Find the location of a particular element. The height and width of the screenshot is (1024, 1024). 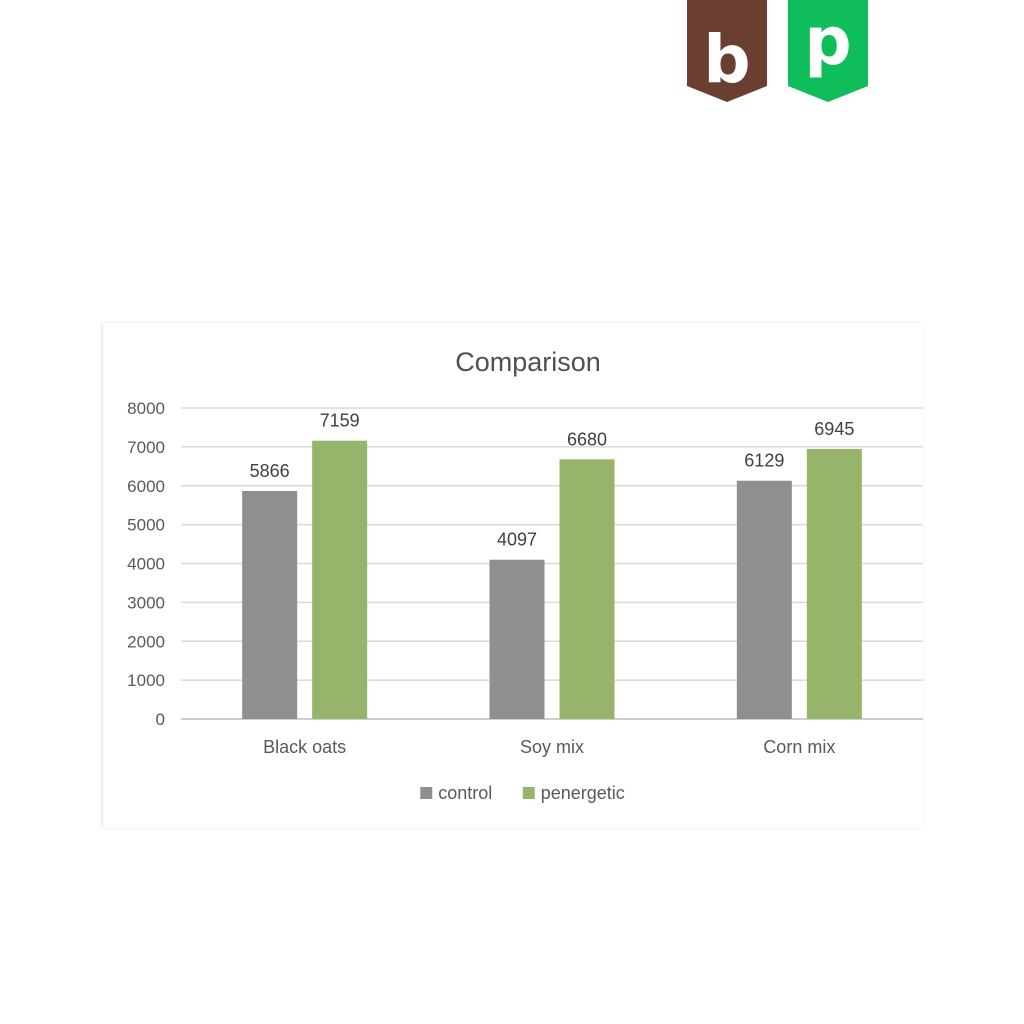

data-label: 6680 is located at coordinates (587, 439).